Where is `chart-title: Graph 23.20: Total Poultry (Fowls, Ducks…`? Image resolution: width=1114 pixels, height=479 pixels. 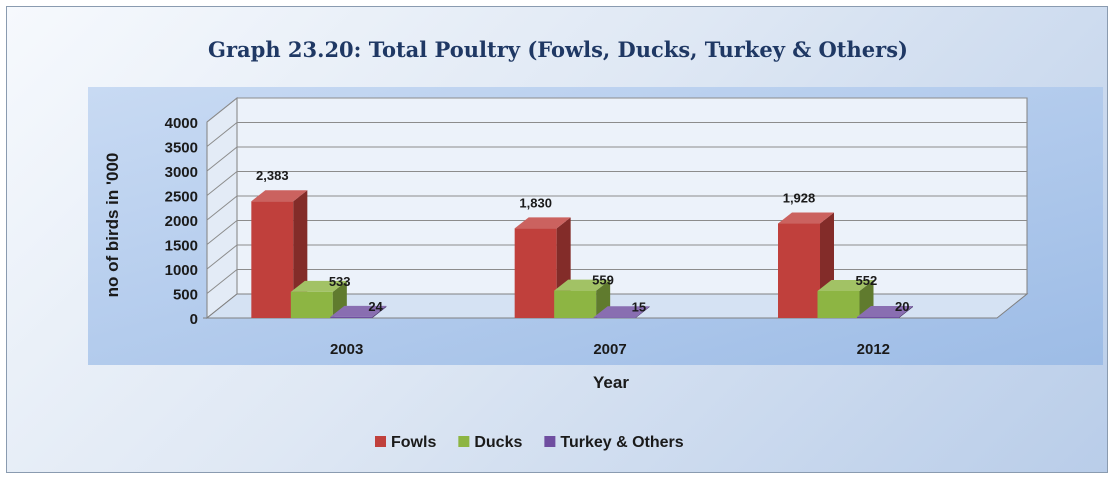 chart-title: Graph 23.20: Total Poultry (Fowls, Ducks… is located at coordinates (558, 49).